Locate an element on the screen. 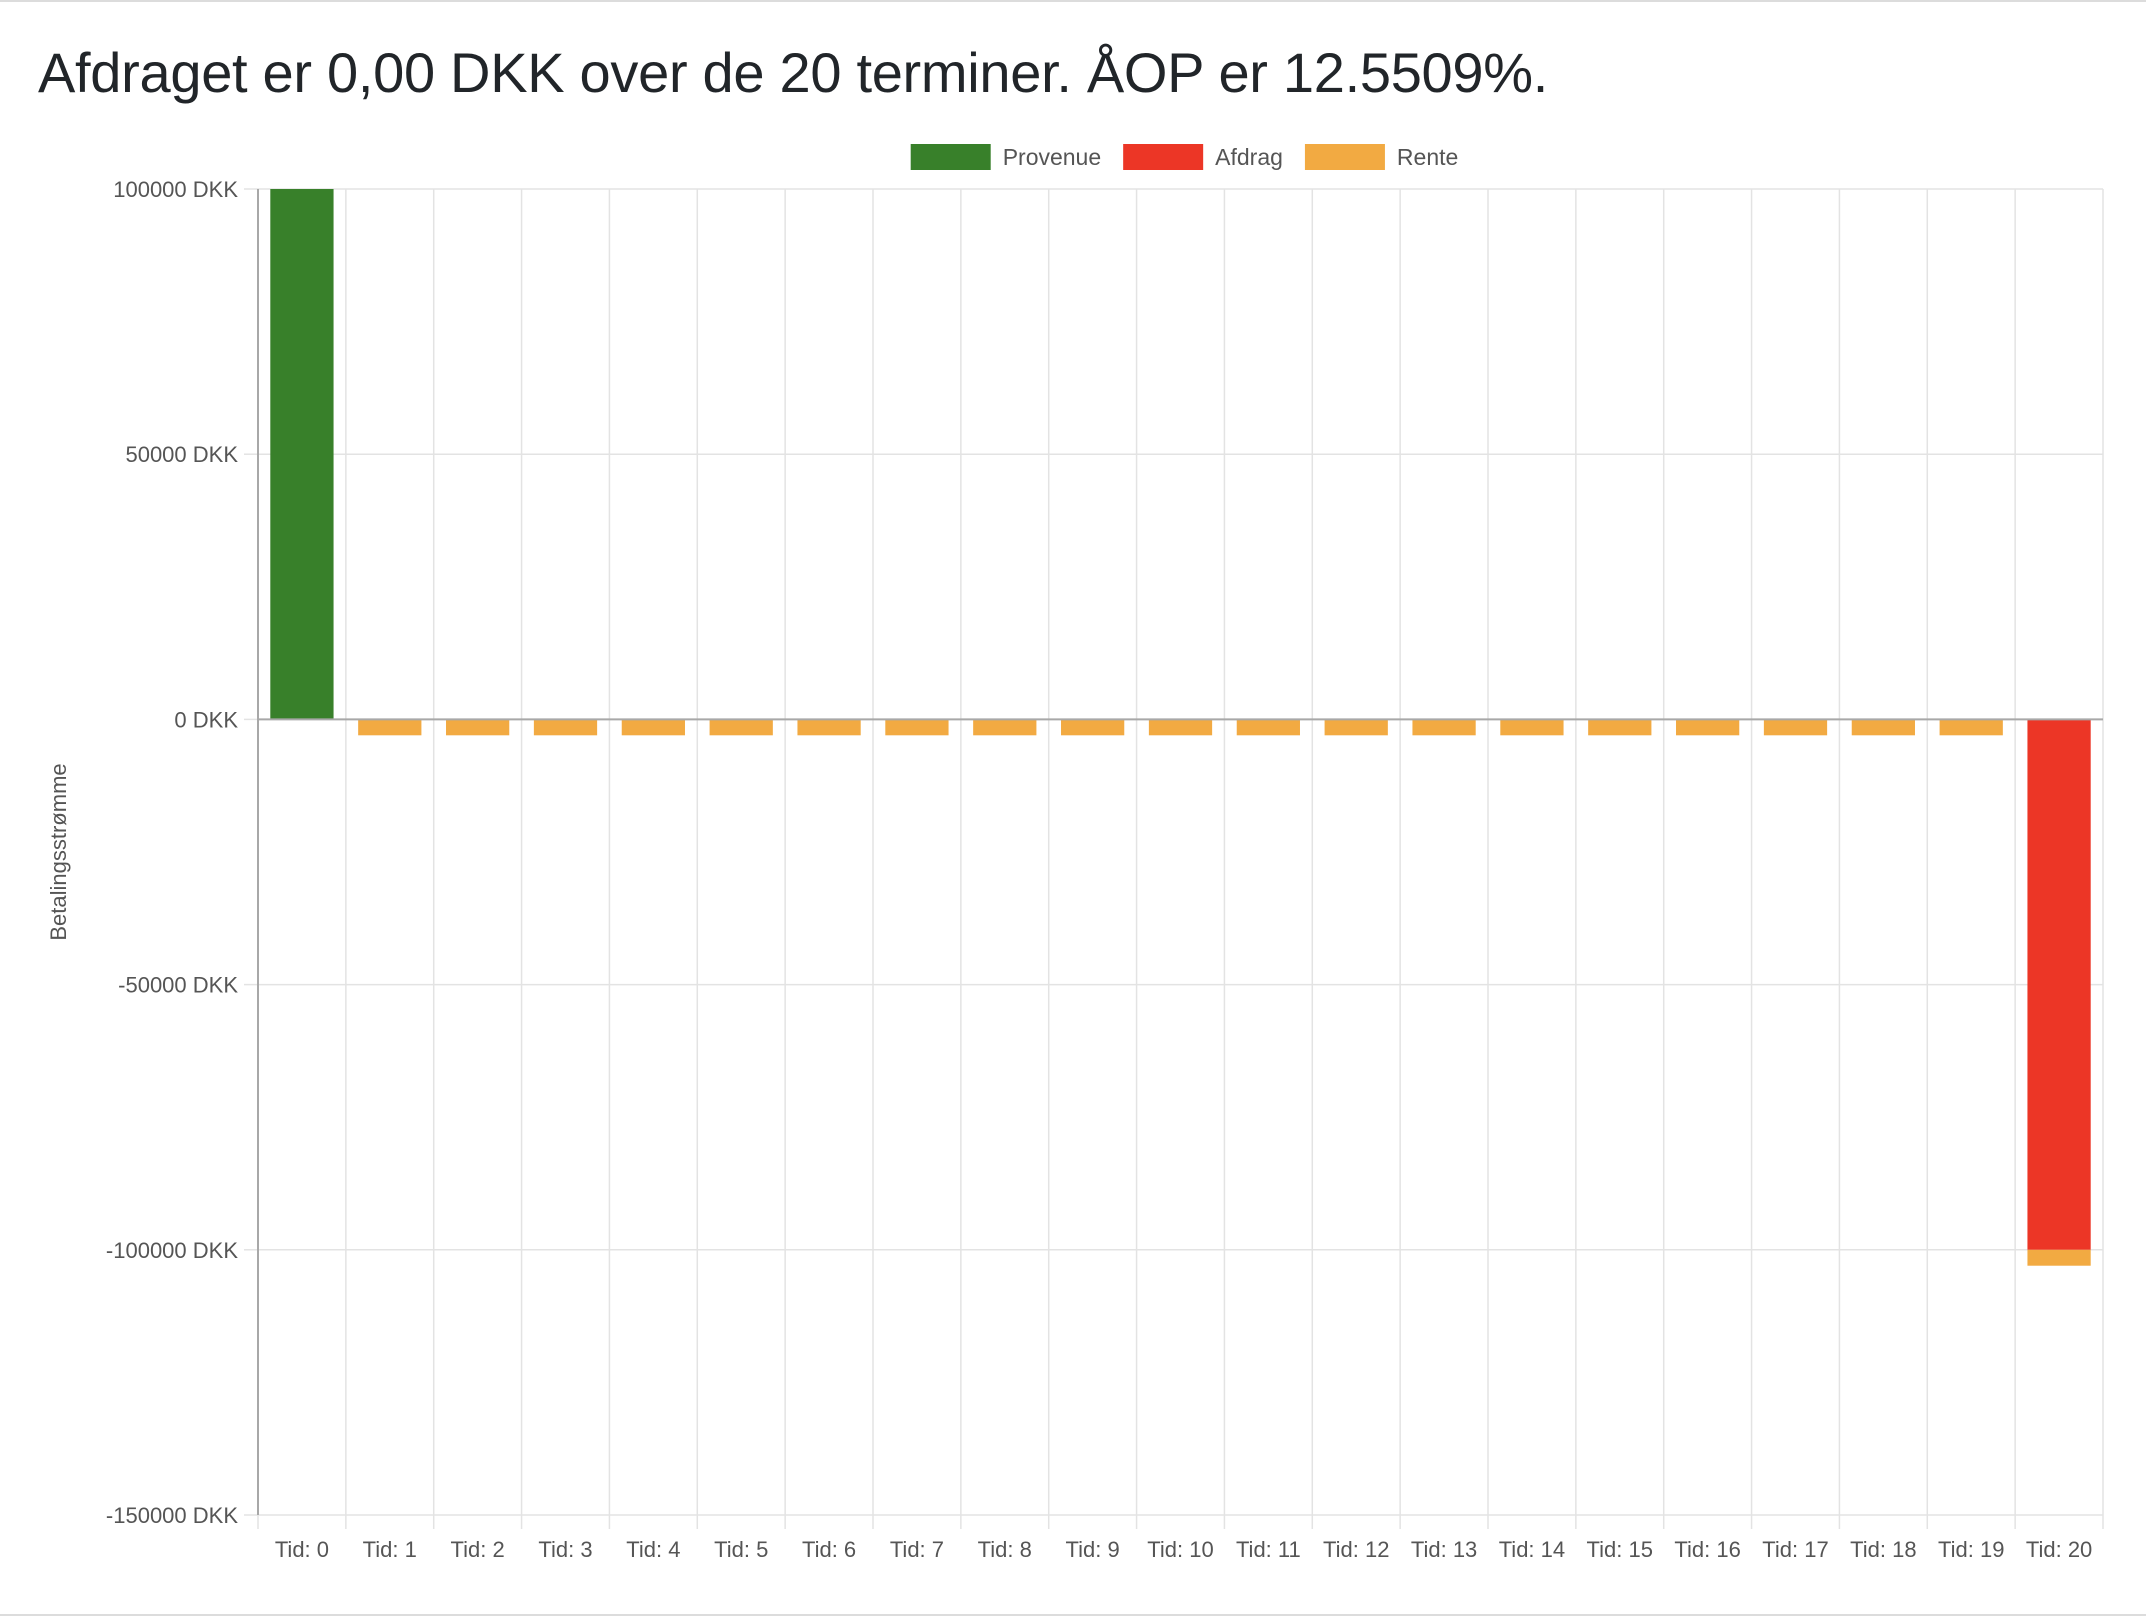 This screenshot has height=1622, width=2146. legend-item-rente: Rente is located at coordinates (1381, 157).